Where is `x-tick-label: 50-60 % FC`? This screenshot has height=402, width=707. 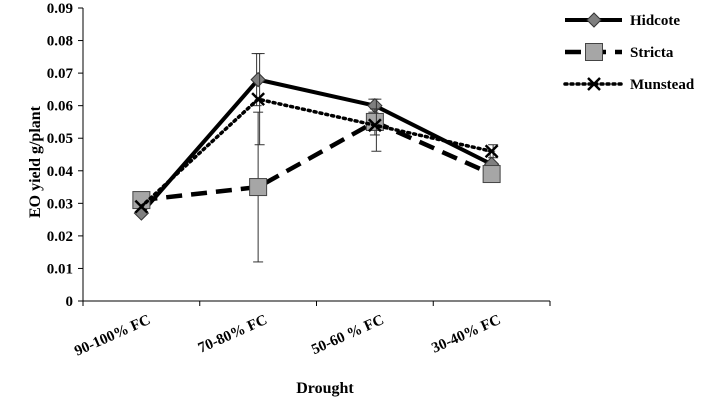
x-tick-label: 50-60 % FC is located at coordinates (347, 335).